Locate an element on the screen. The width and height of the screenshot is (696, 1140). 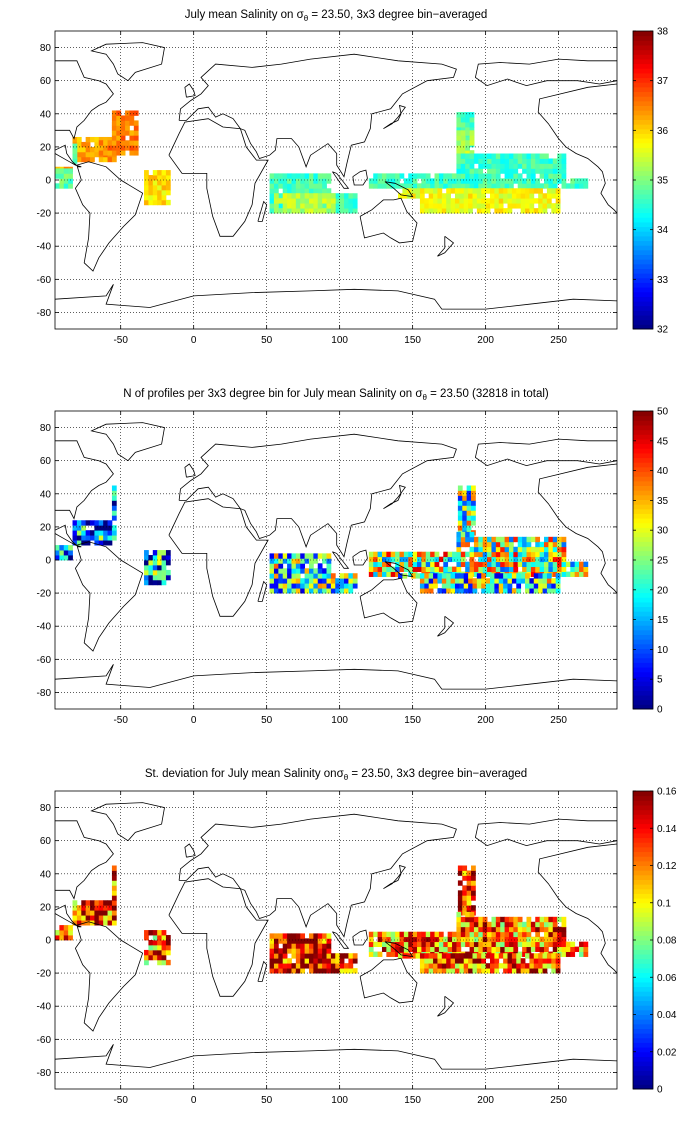
y-tick-label: -40 is located at coordinates (44, 627).